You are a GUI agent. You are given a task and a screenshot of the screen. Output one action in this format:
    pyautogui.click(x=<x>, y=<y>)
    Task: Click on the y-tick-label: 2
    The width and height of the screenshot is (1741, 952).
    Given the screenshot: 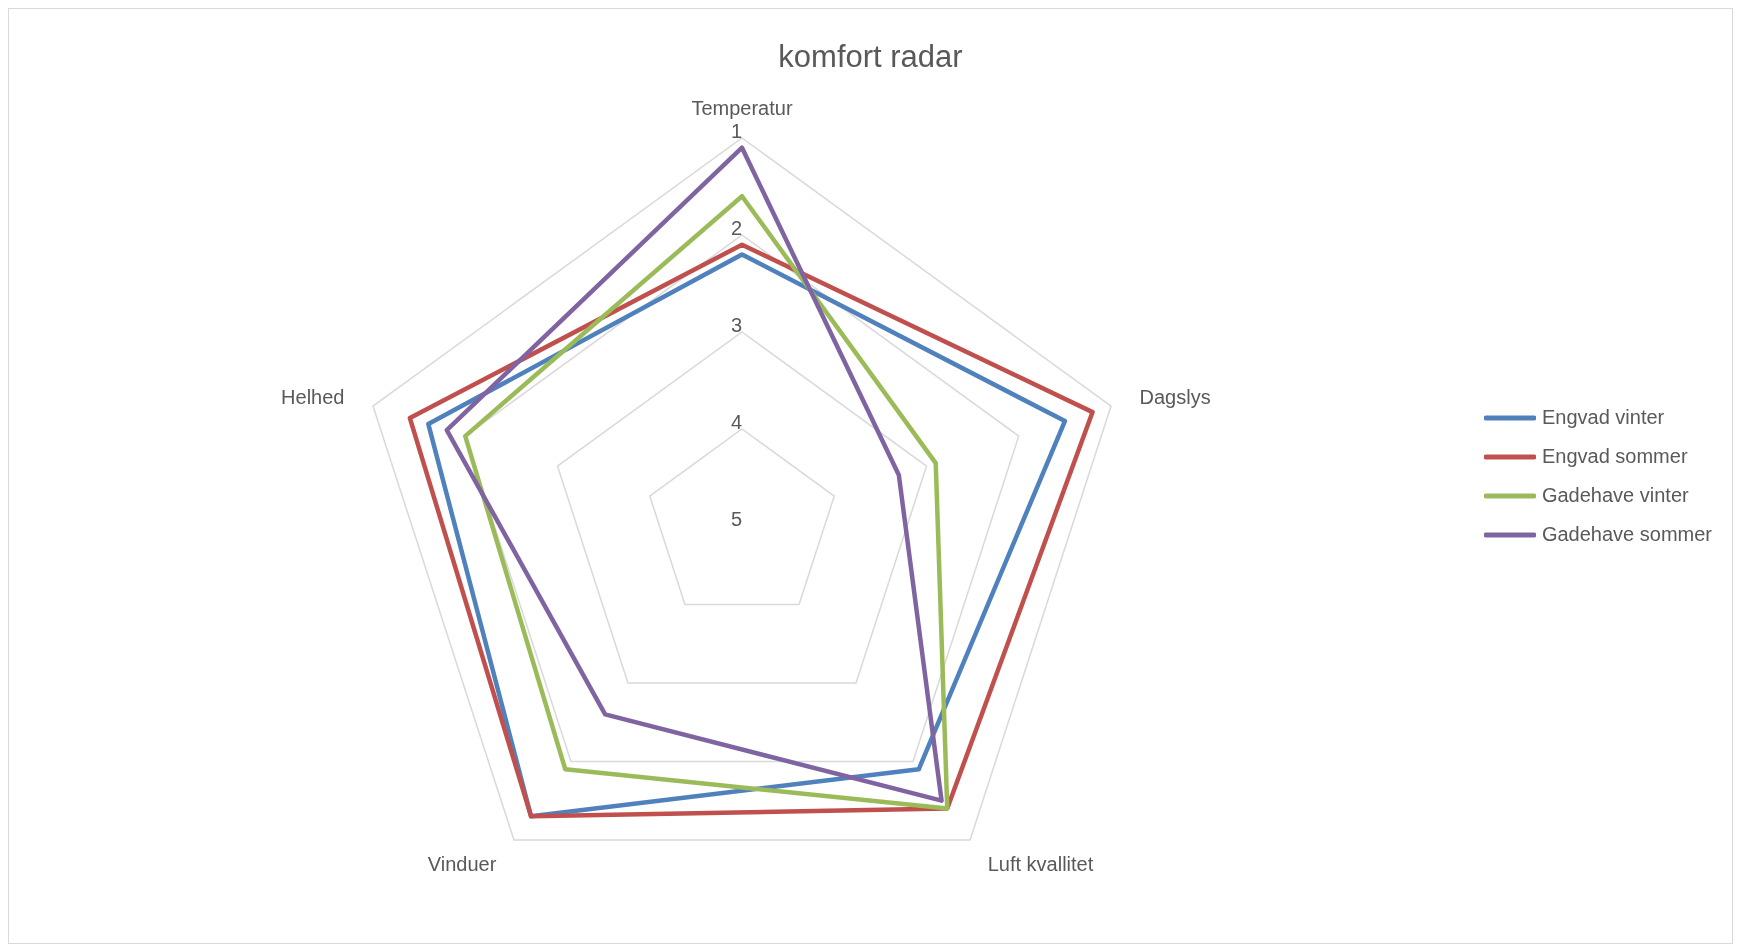 What is the action you would take?
    pyautogui.click(x=736, y=228)
    